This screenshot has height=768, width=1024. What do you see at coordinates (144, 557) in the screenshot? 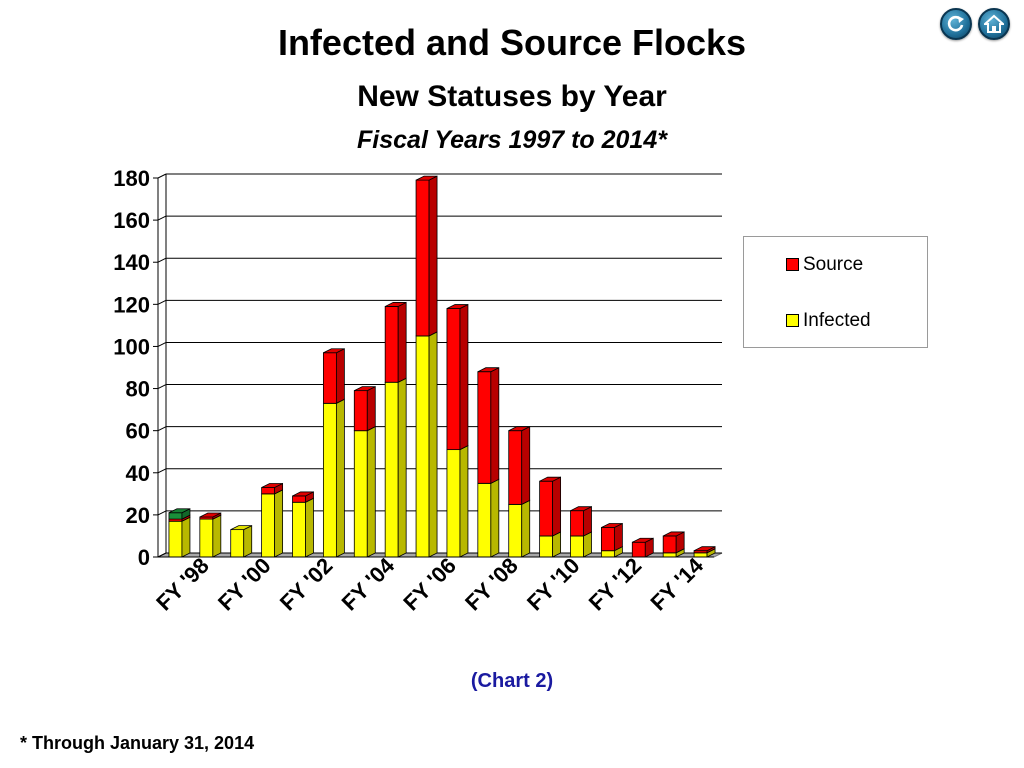
I see `y-tick-label: 0` at bounding box center [144, 557].